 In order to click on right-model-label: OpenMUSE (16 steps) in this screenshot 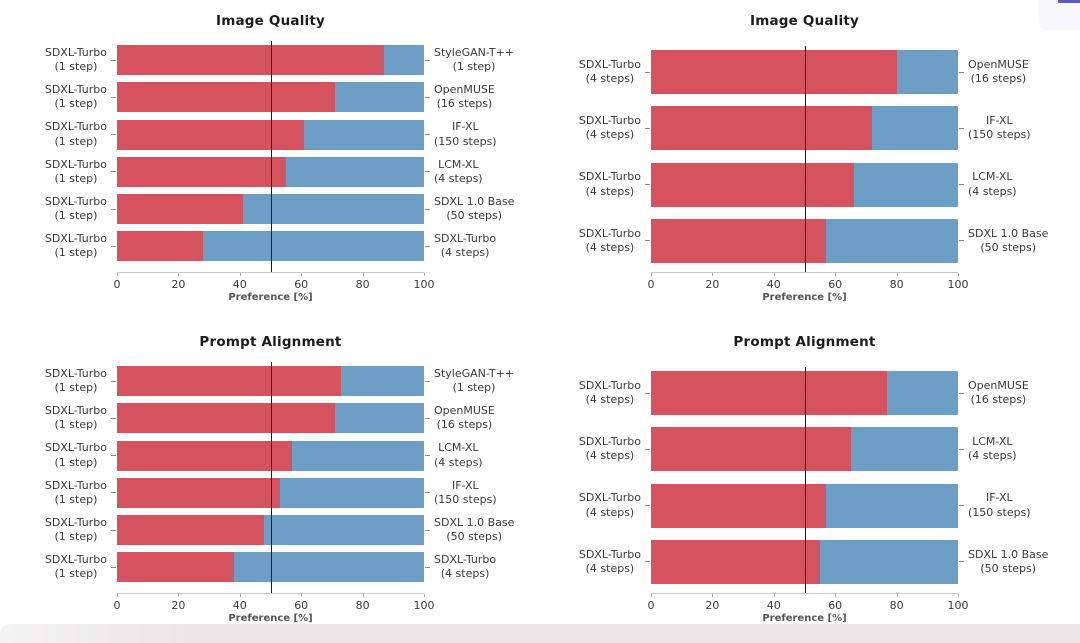, I will do `click(998, 71)`.